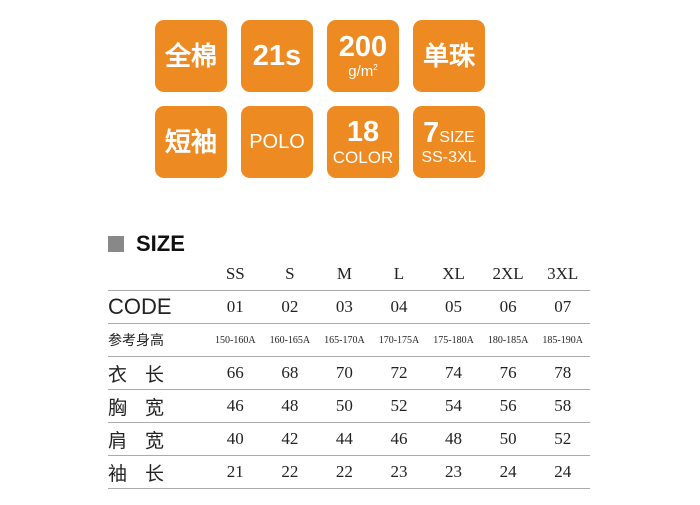 This screenshot has width=700, height=505. Describe the element at coordinates (344, 439) in the screenshot. I see `table-cell: 44` at that location.